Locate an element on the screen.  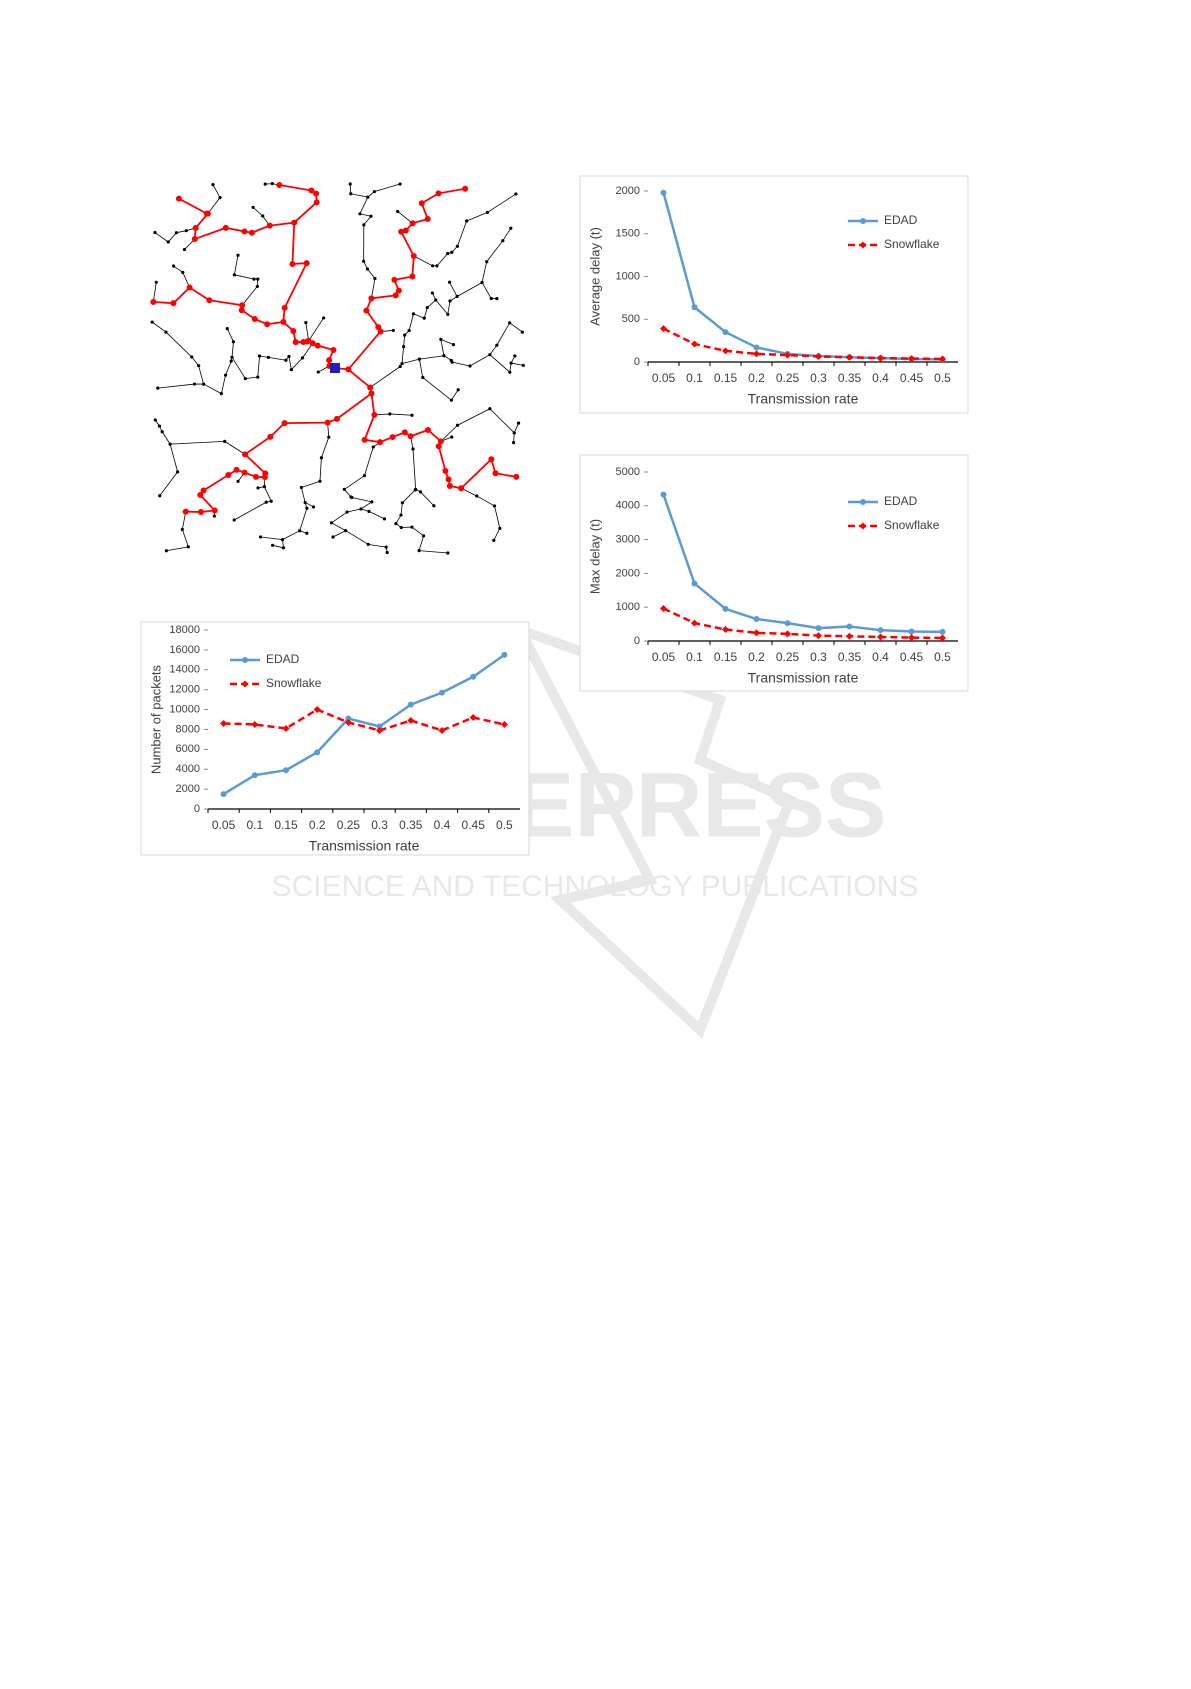
x-tick-label: 0.05 is located at coordinates (224, 825).